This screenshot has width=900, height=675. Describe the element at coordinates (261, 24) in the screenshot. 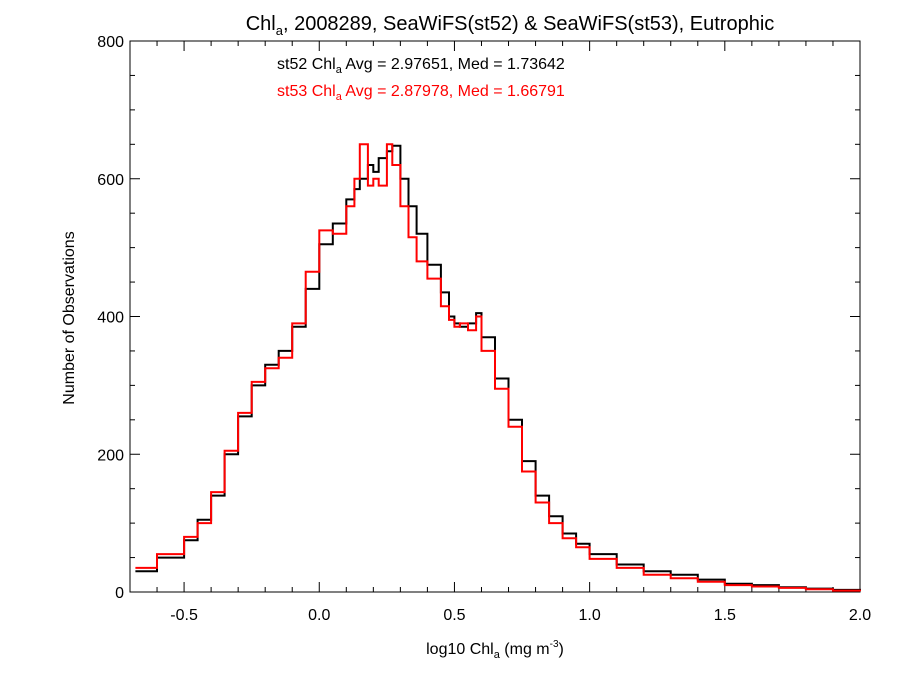

I see `chart-title-prefix: Chl` at that location.